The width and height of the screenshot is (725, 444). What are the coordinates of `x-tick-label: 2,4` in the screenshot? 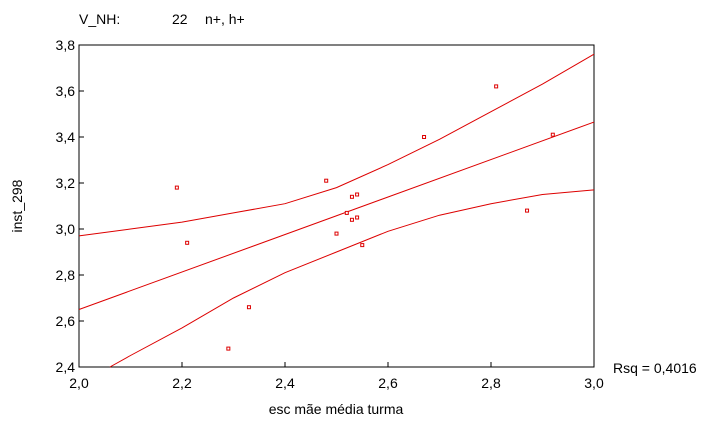 It's located at (285, 383).